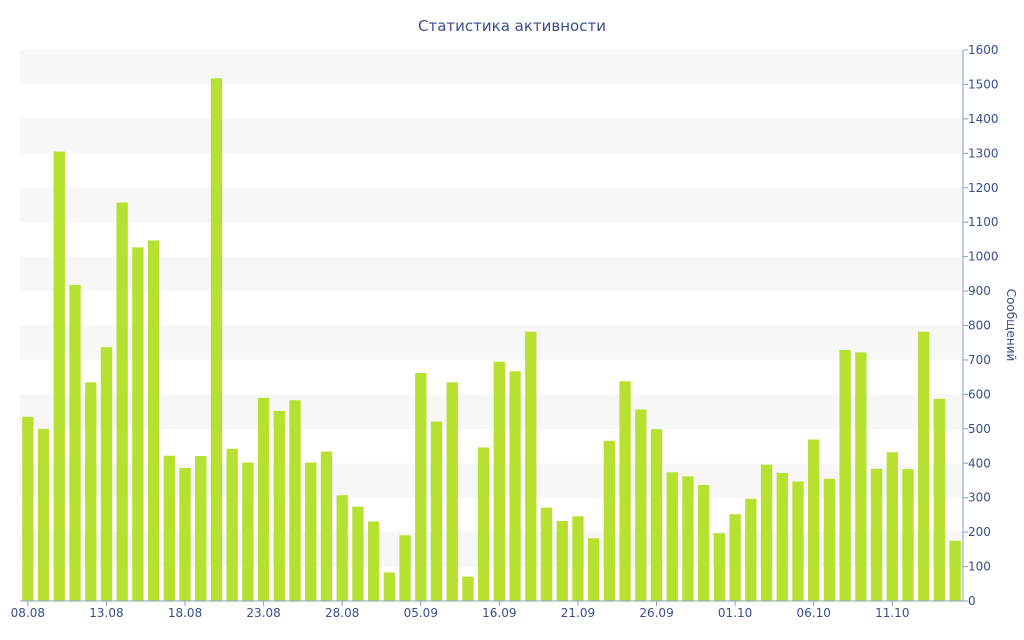 This screenshot has width=1024, height=640. What do you see at coordinates (979, 394) in the screenshot?
I see `y-tick-label: 600` at bounding box center [979, 394].